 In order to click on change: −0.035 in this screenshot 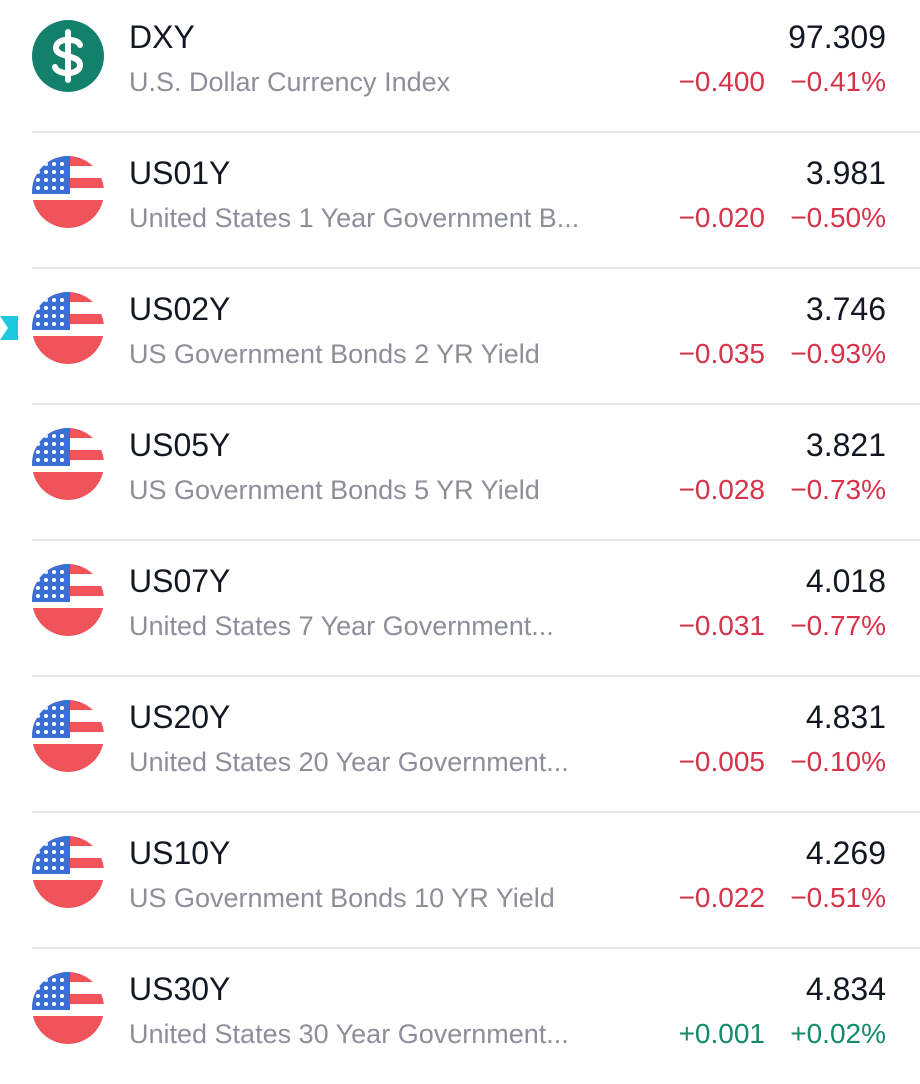, I will do `click(722, 353)`.